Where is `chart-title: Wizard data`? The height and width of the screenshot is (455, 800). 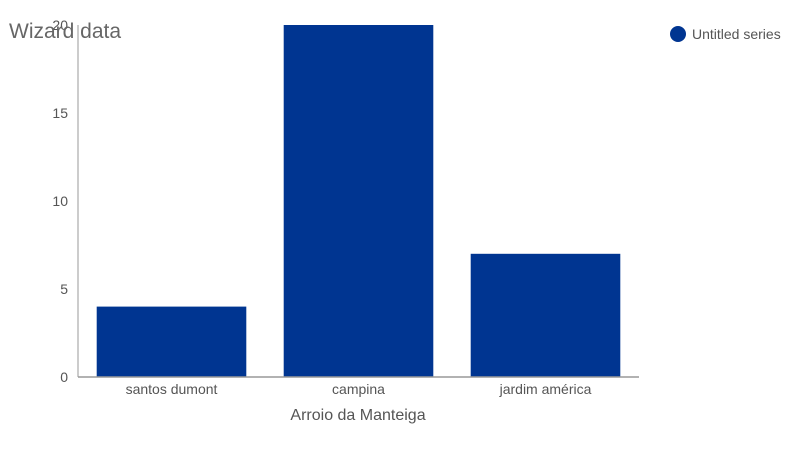
chart-title: Wizard data is located at coordinates (65, 31).